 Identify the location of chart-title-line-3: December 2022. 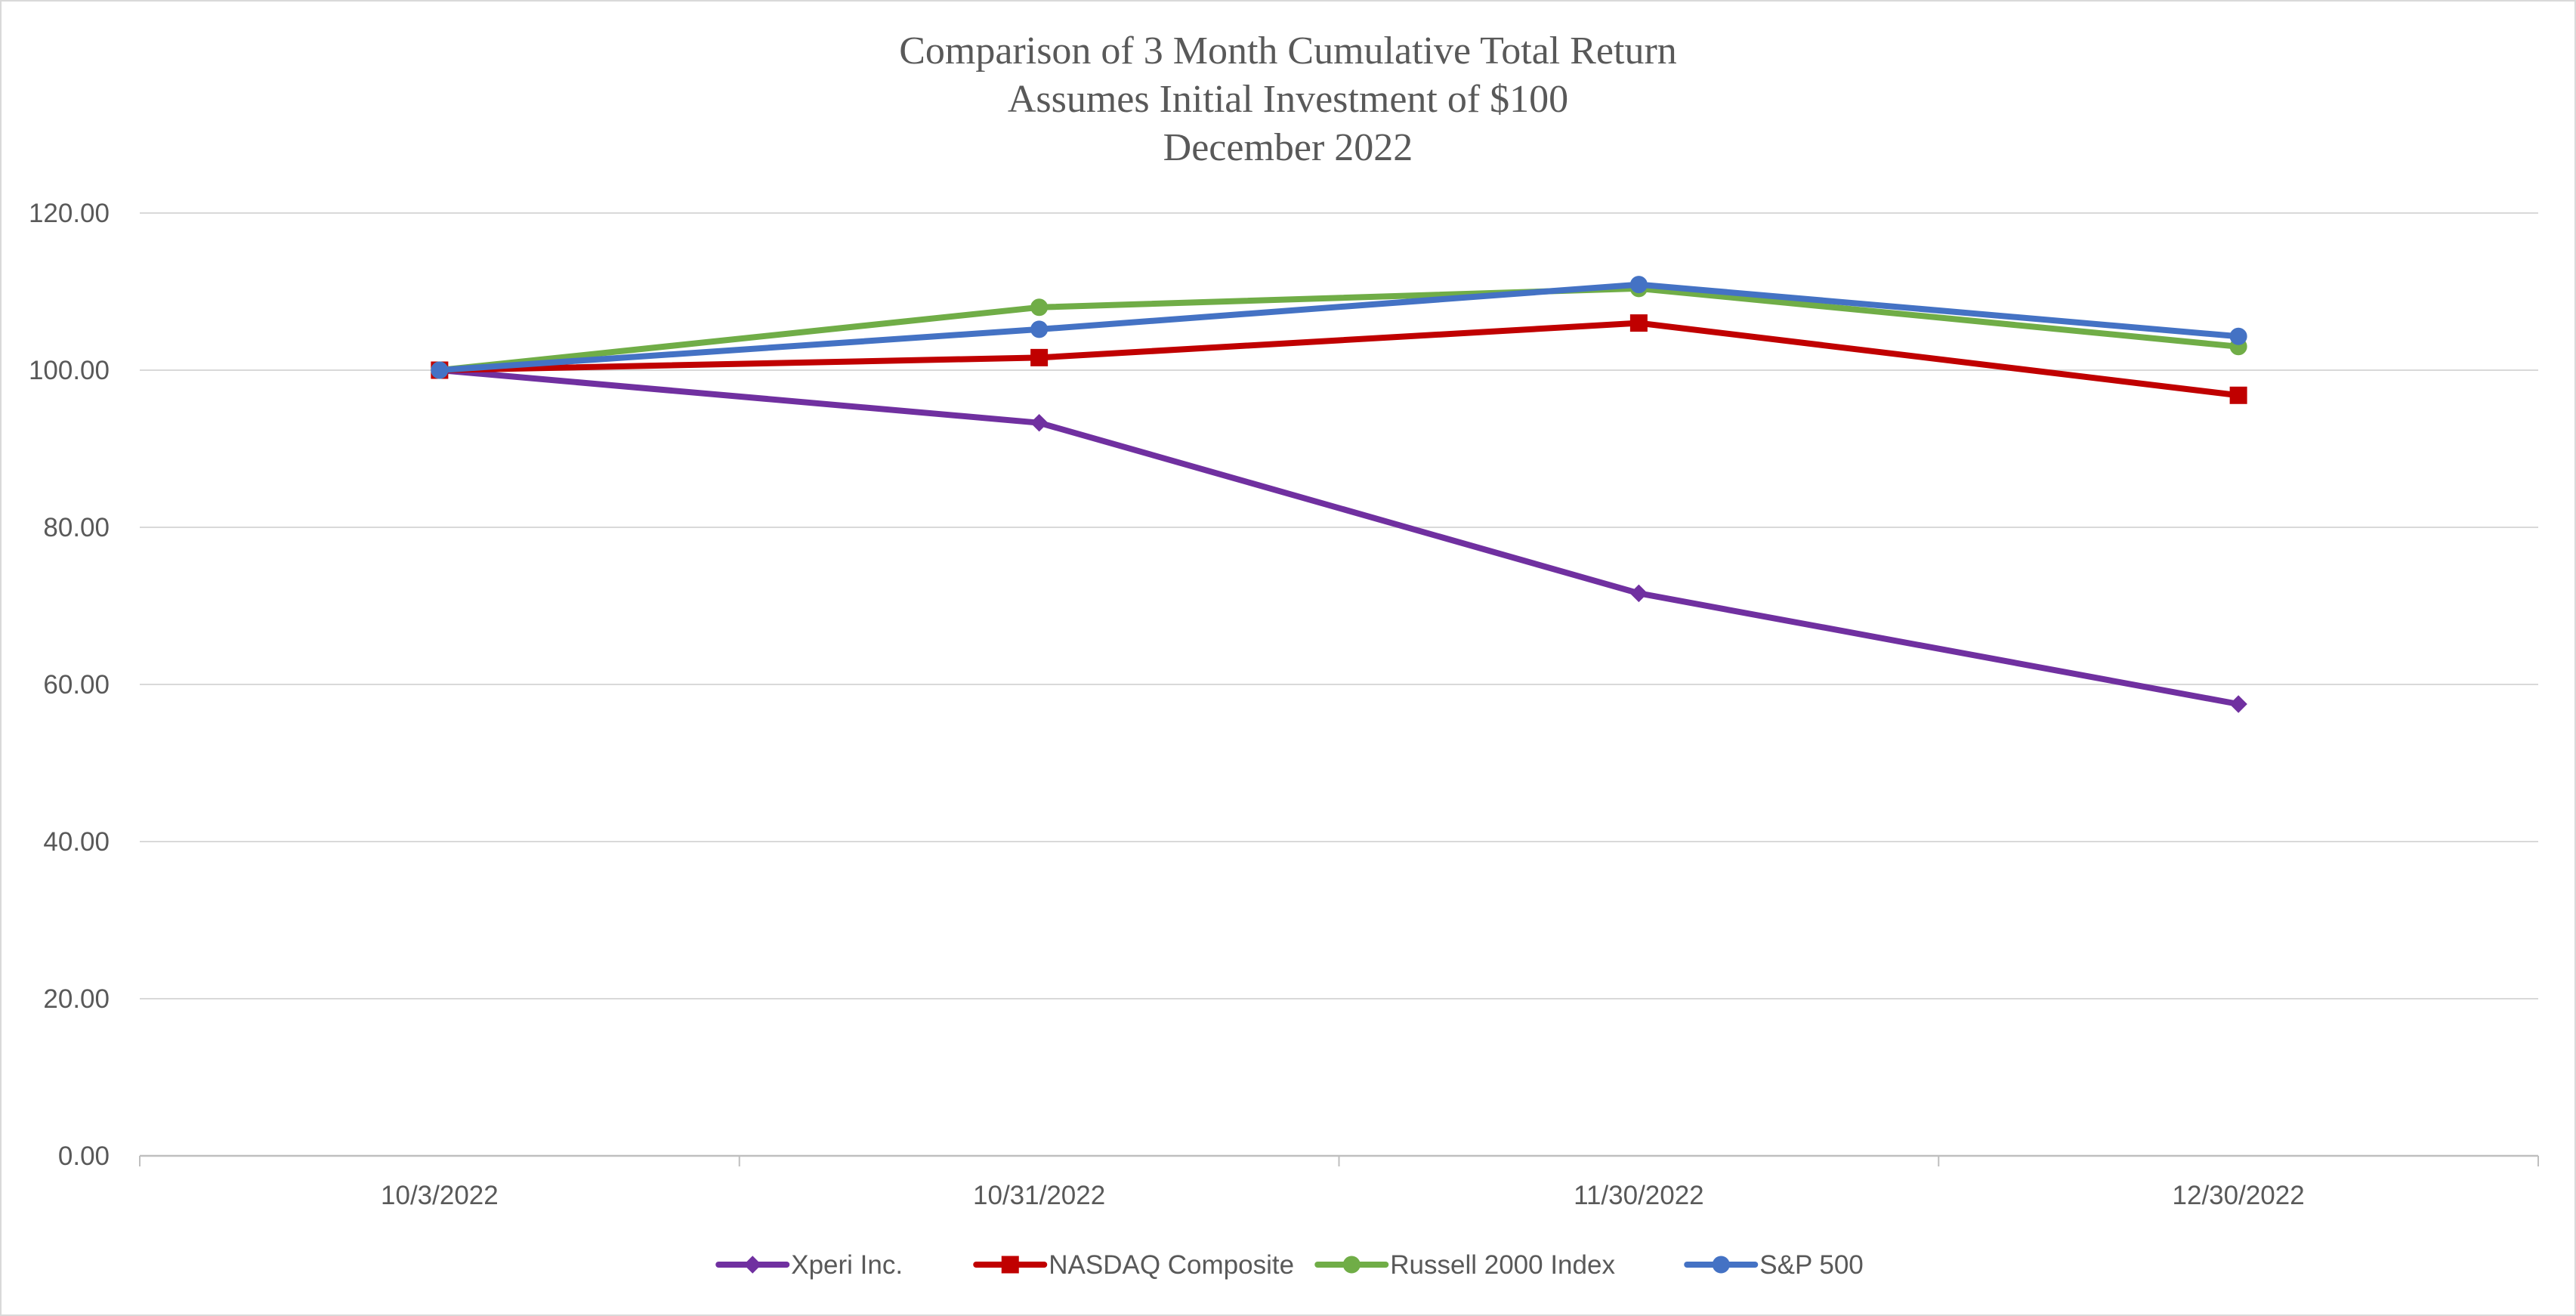
(1288, 147).